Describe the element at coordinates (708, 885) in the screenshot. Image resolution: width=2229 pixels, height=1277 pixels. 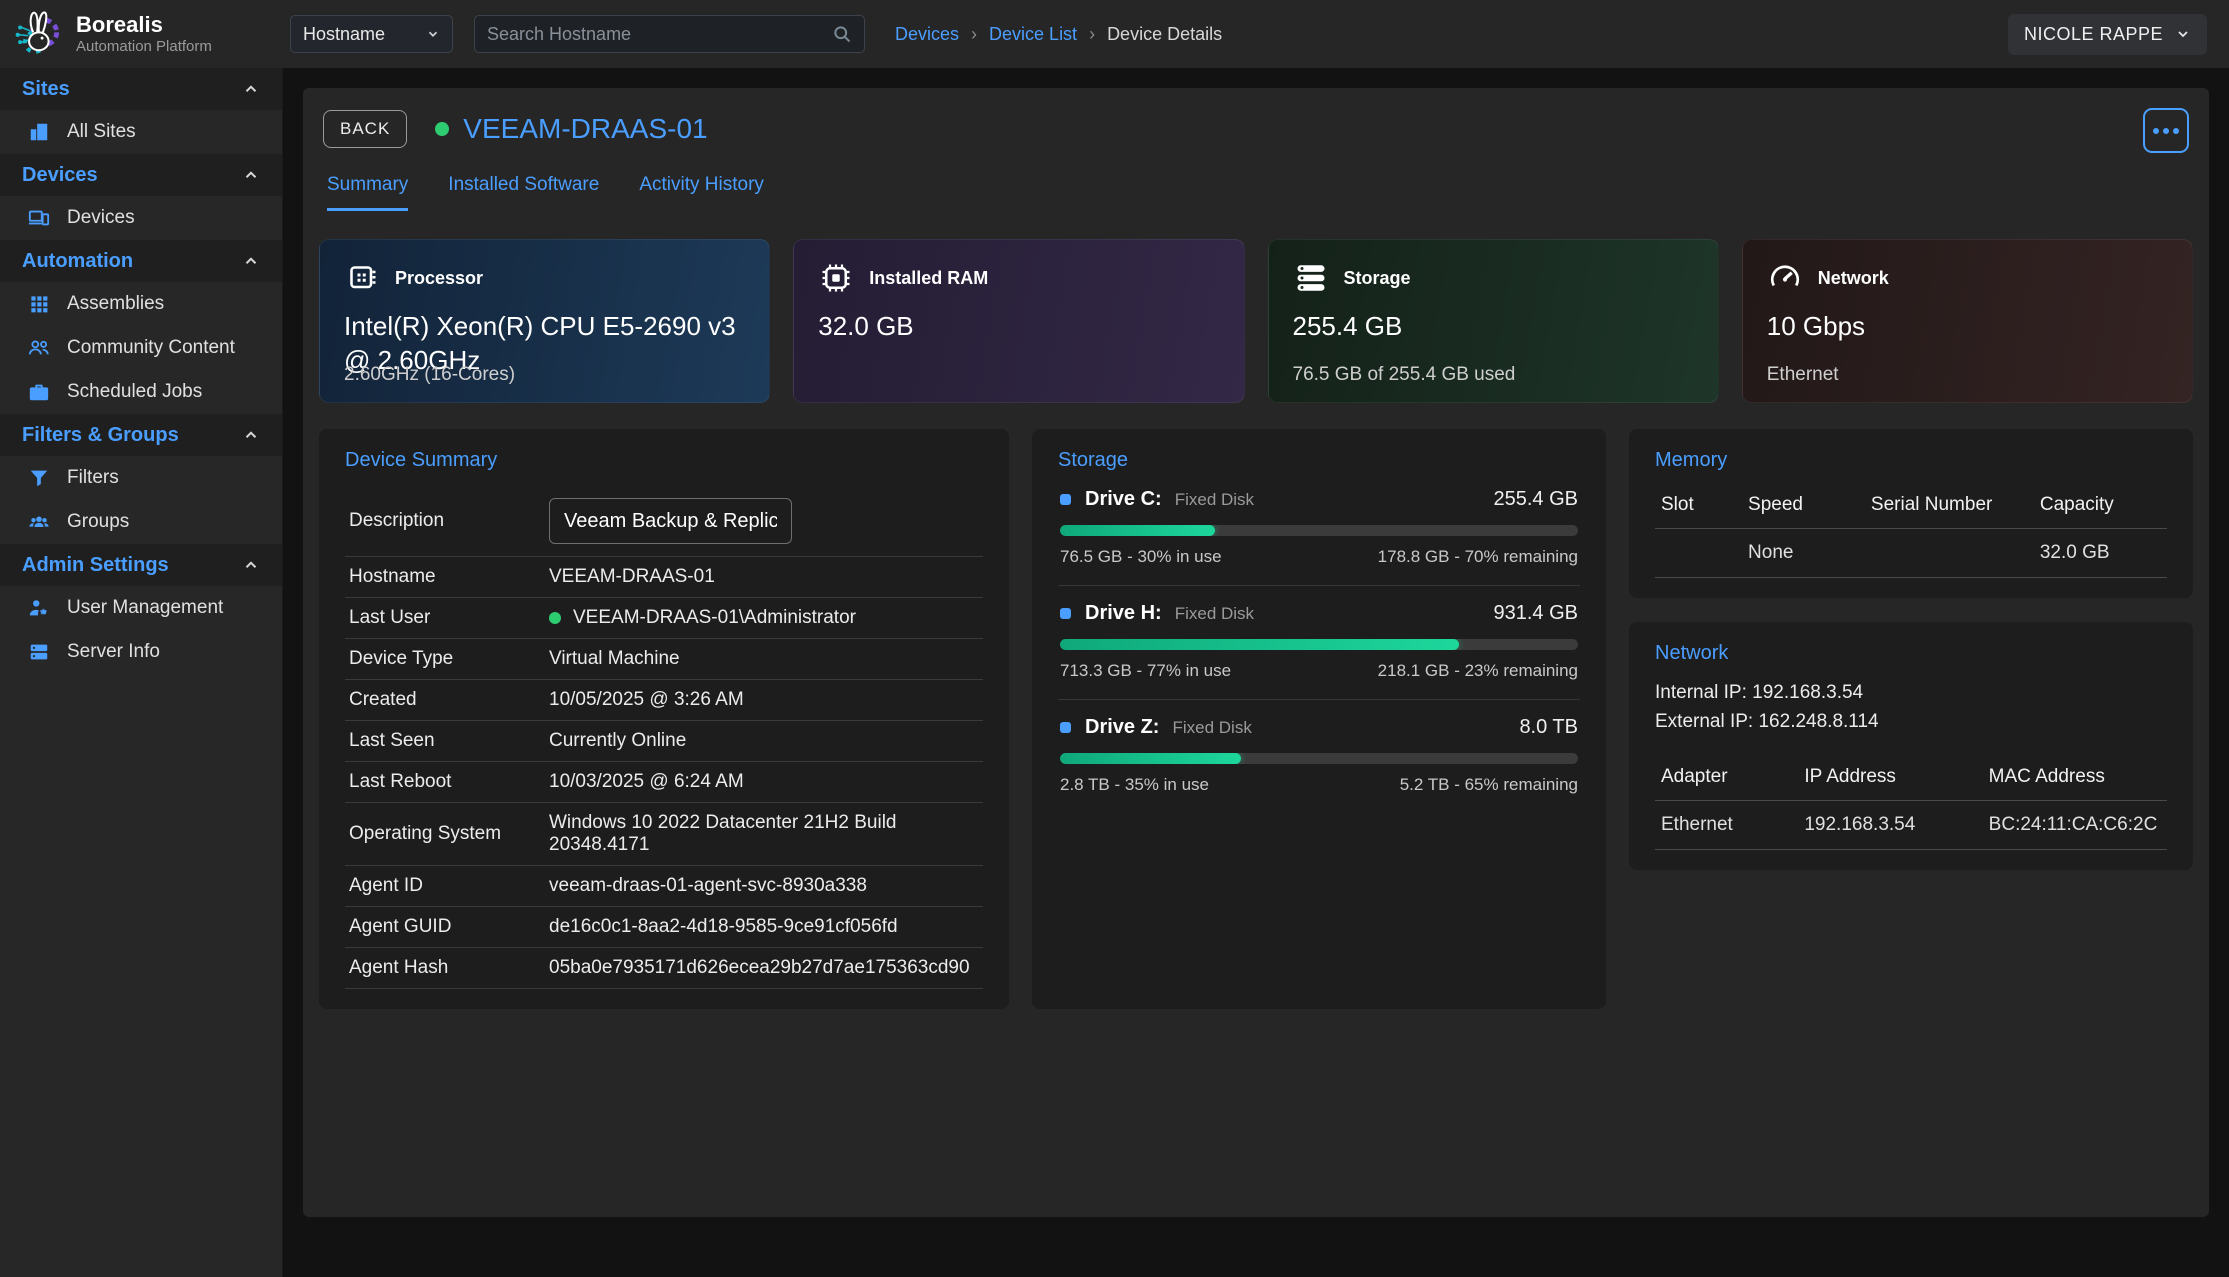
I see `row-value: veeam-draas-01-agent-svc-8930a338` at that location.